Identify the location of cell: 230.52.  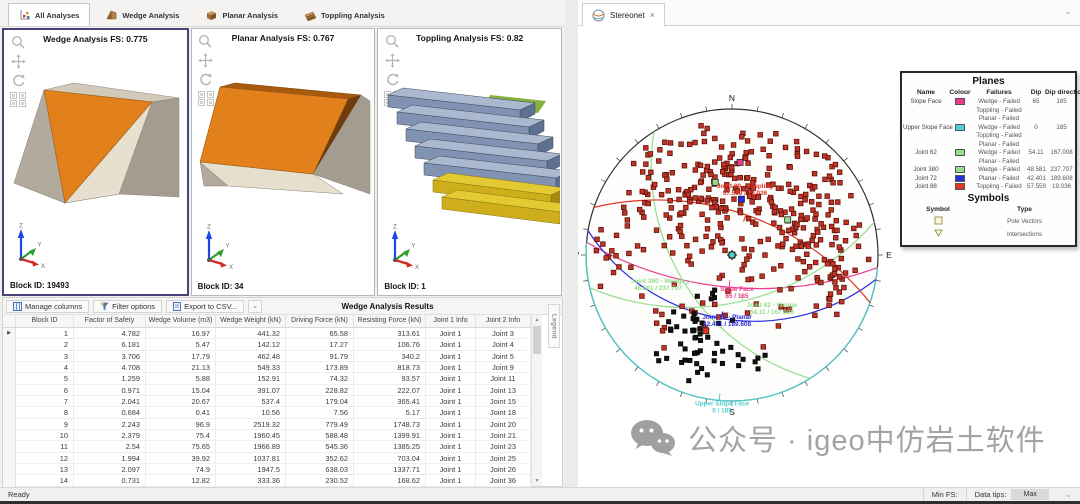
(320, 481).